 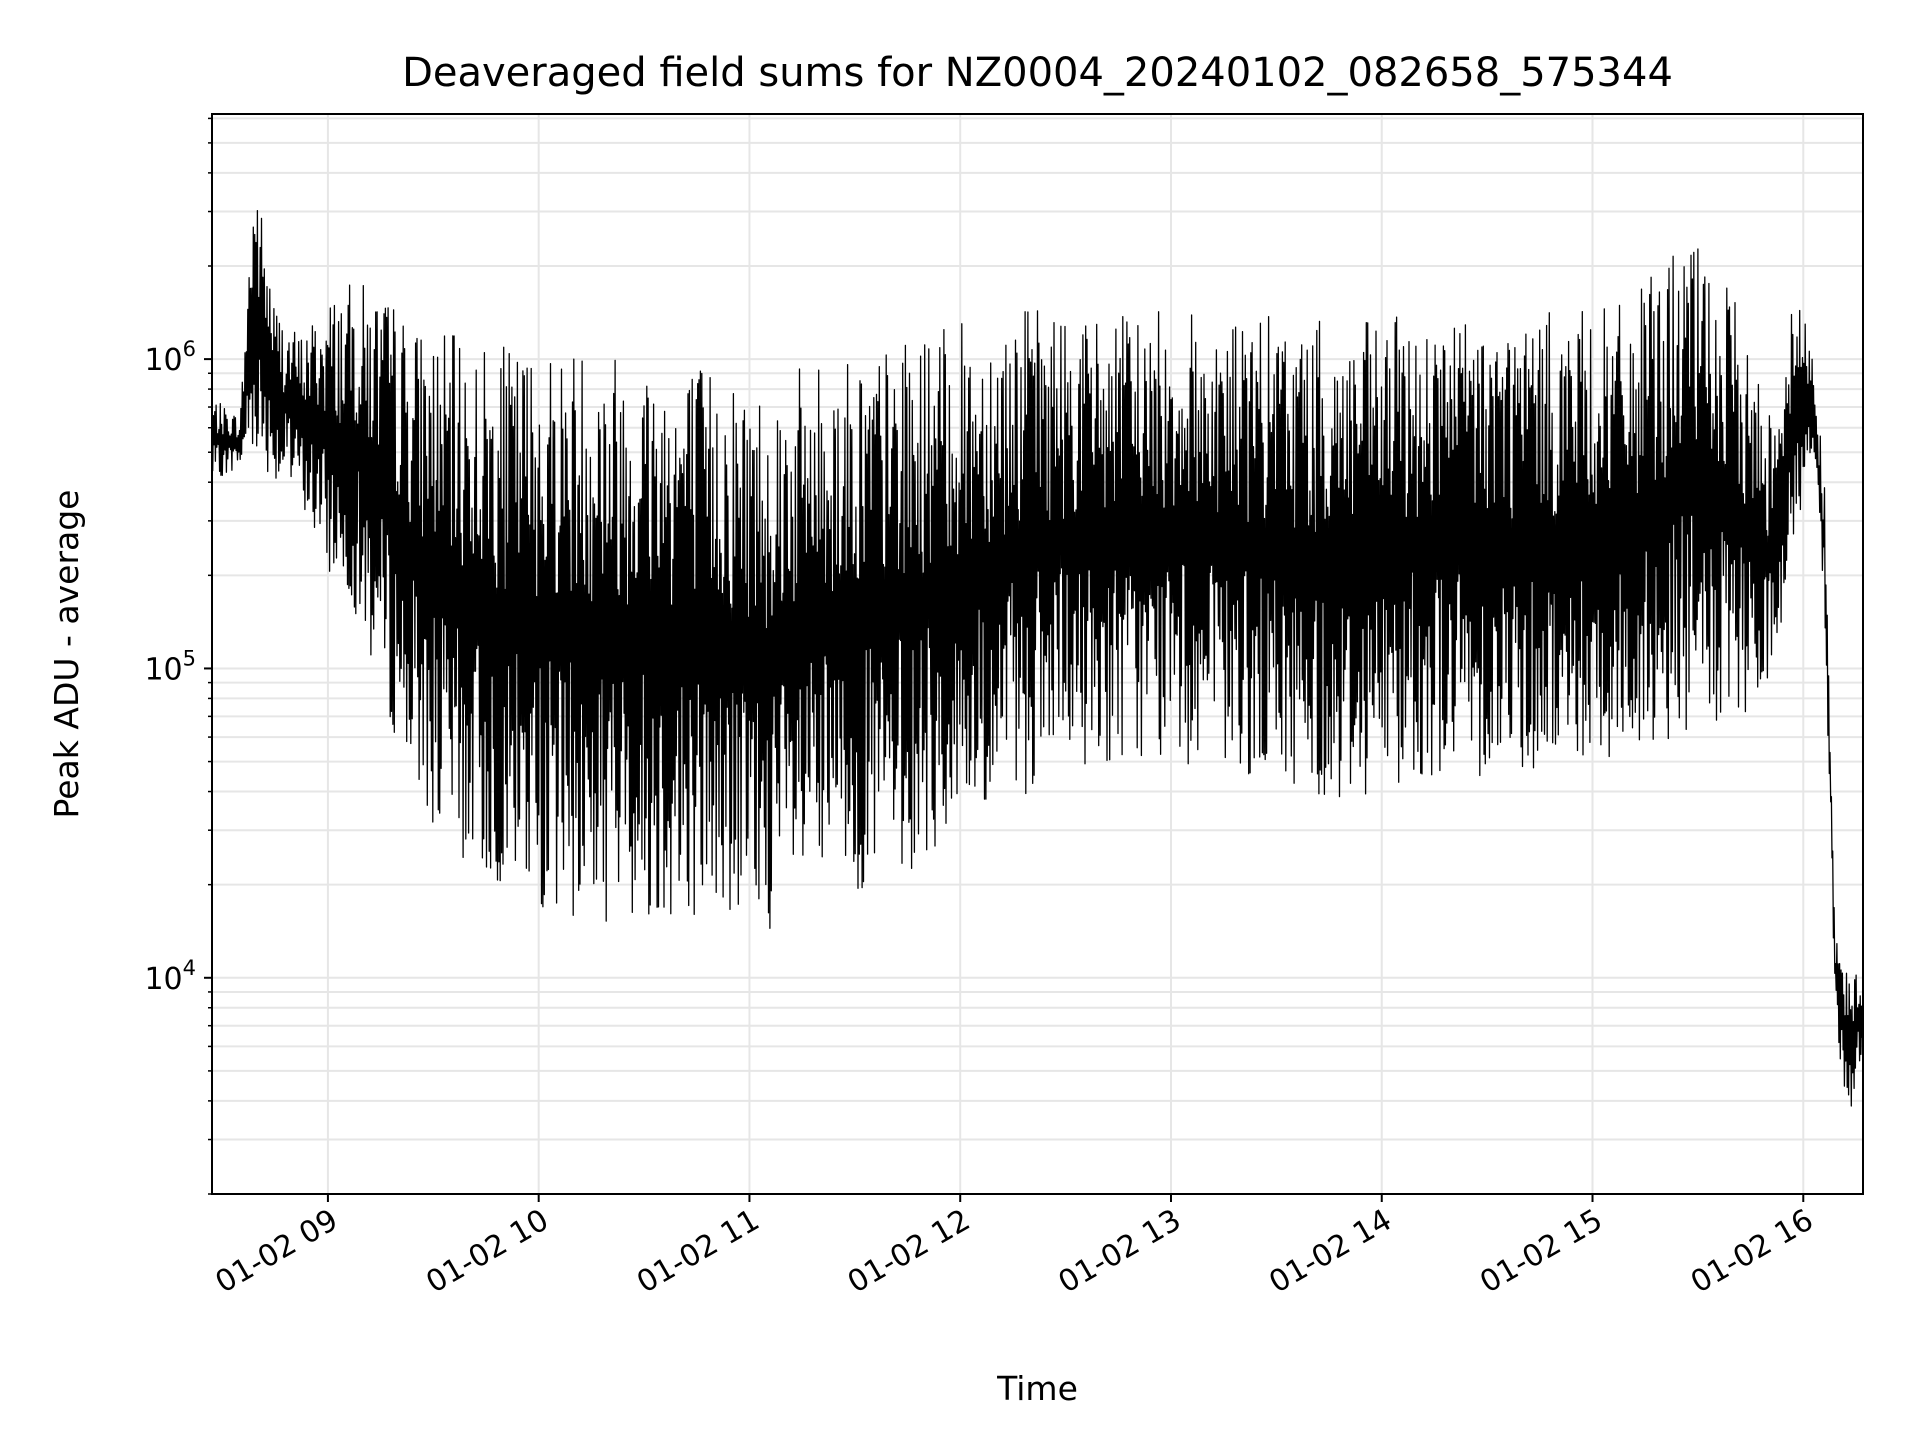 I want to click on y-tick-label: 10⁵, so click(x=170, y=666).